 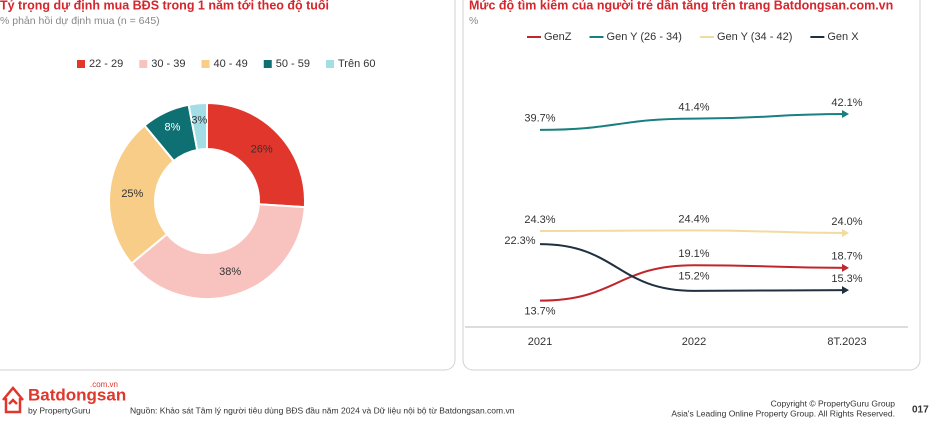 What do you see at coordinates (694, 342) in the screenshot?
I see `x-tick-label: 2022` at bounding box center [694, 342].